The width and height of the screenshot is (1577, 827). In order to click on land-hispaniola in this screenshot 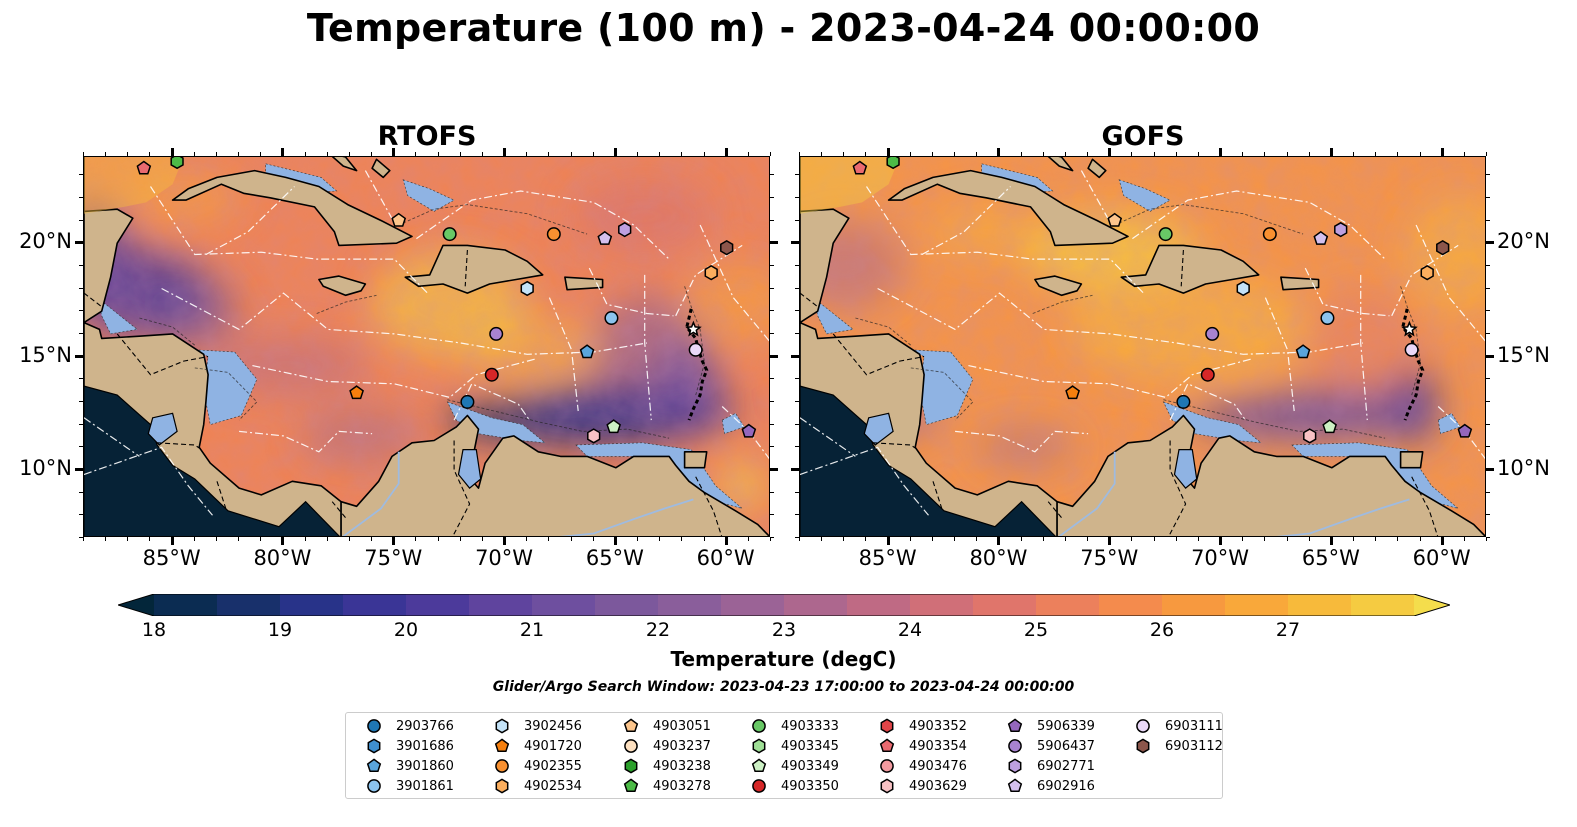, I will do `click(1190, 269)`.